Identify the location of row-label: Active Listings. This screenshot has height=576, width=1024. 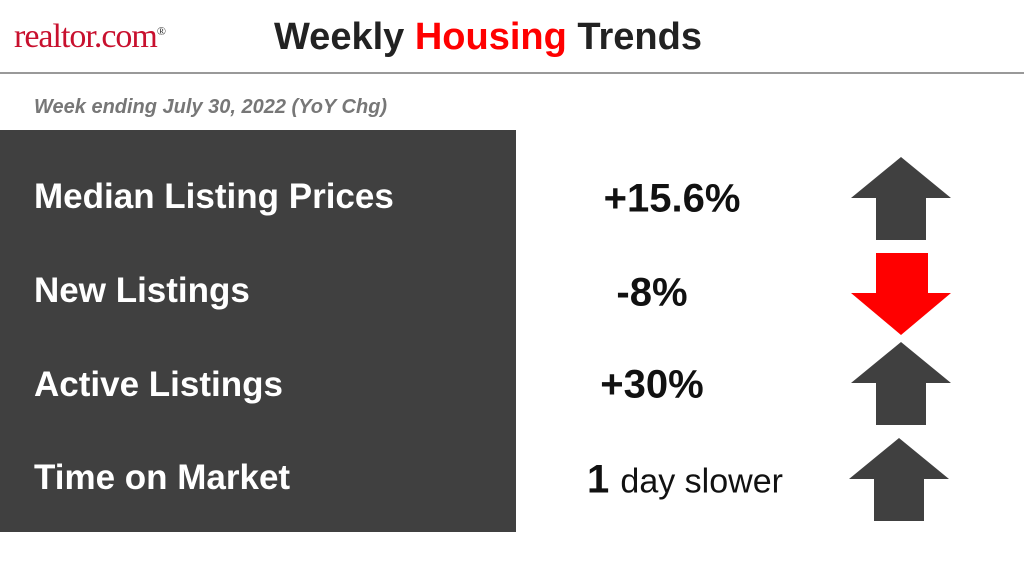
(158, 384).